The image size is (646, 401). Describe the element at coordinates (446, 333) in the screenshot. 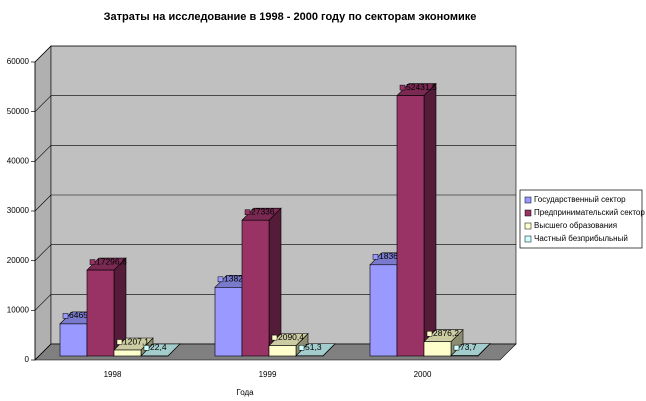

I see `value-label: 2876,2` at that location.